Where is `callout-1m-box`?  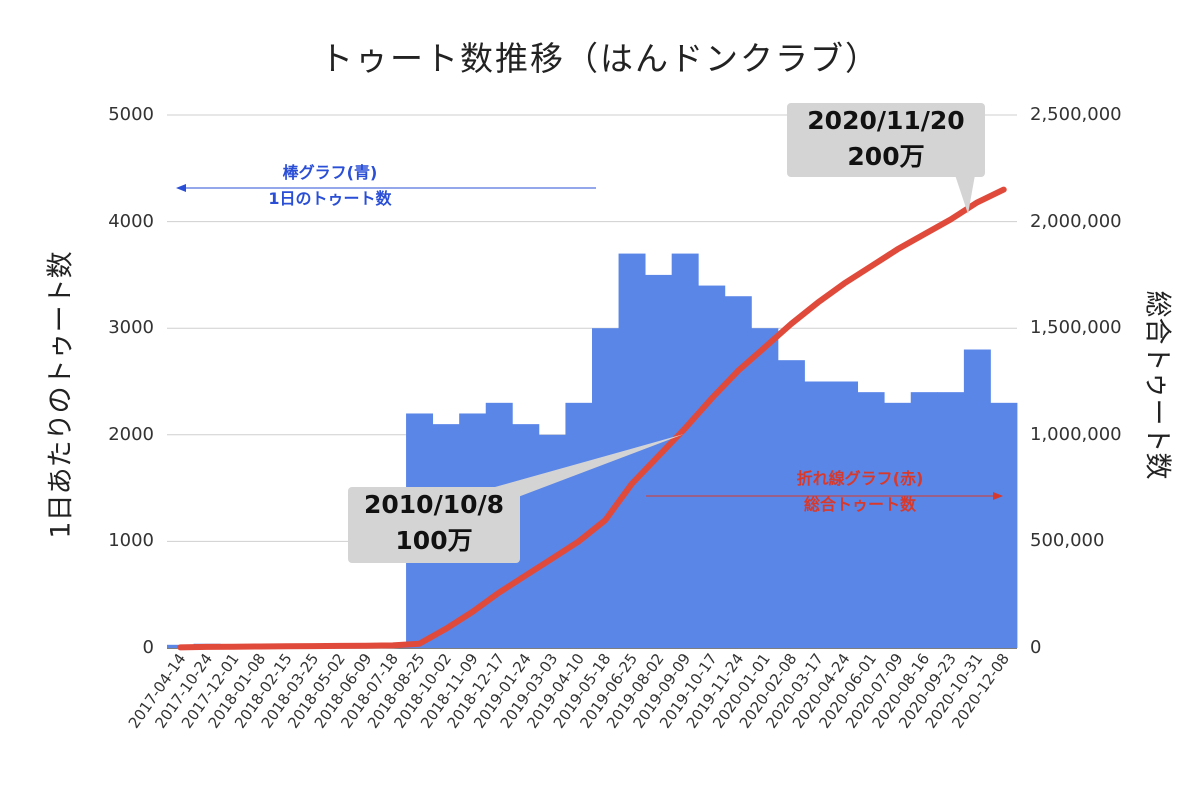 callout-1m-box is located at coordinates (434, 525).